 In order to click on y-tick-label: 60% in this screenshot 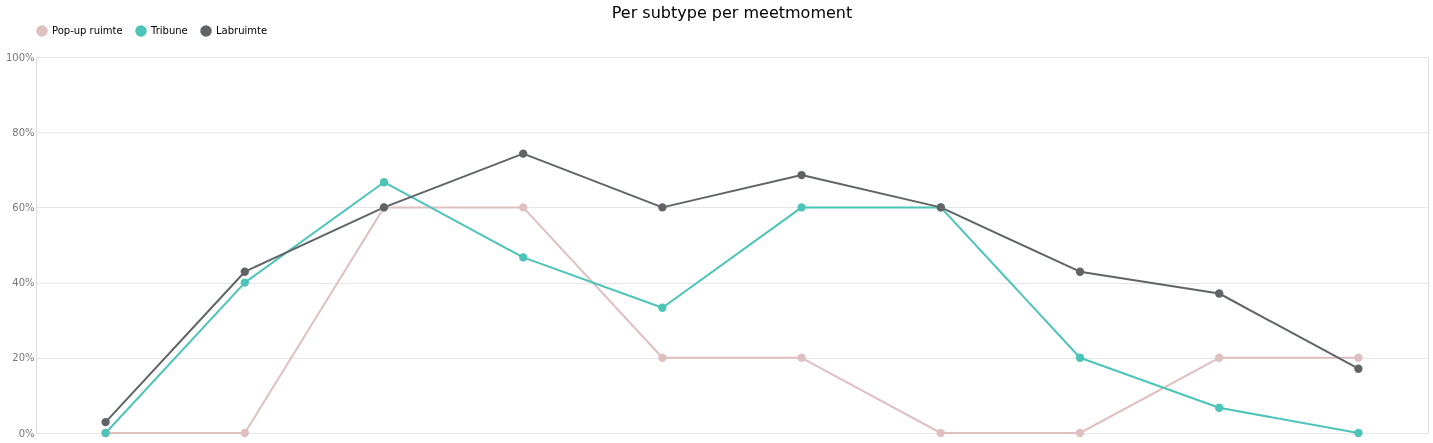, I will do `click(23, 207)`.